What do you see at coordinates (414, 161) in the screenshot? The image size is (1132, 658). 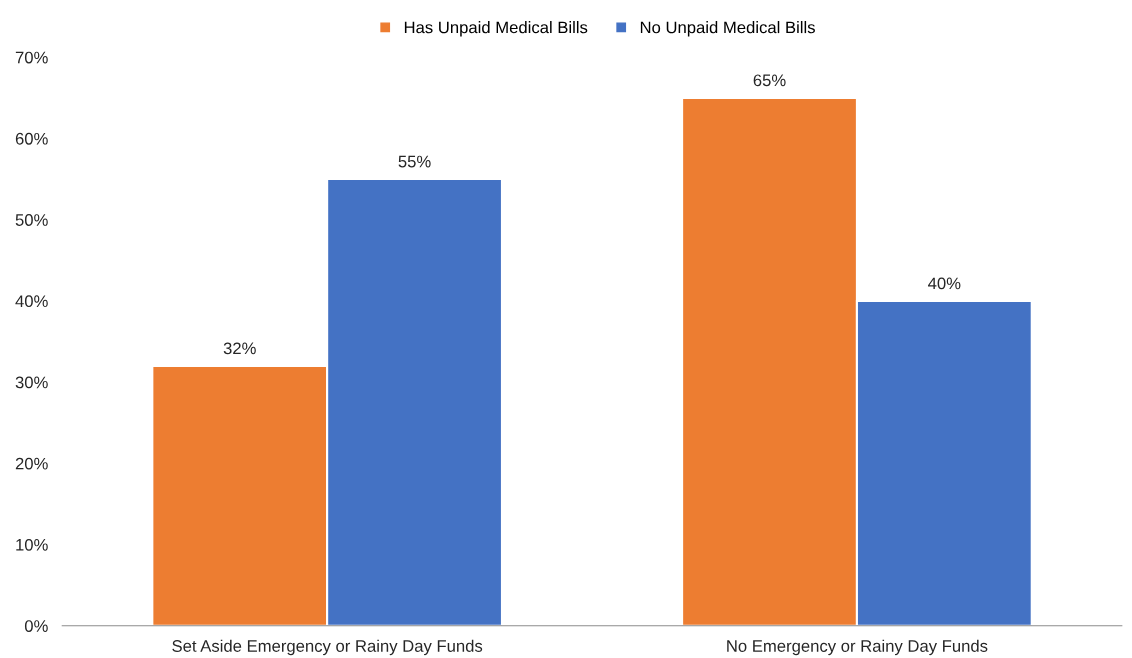 I see `data-label: 55%` at bounding box center [414, 161].